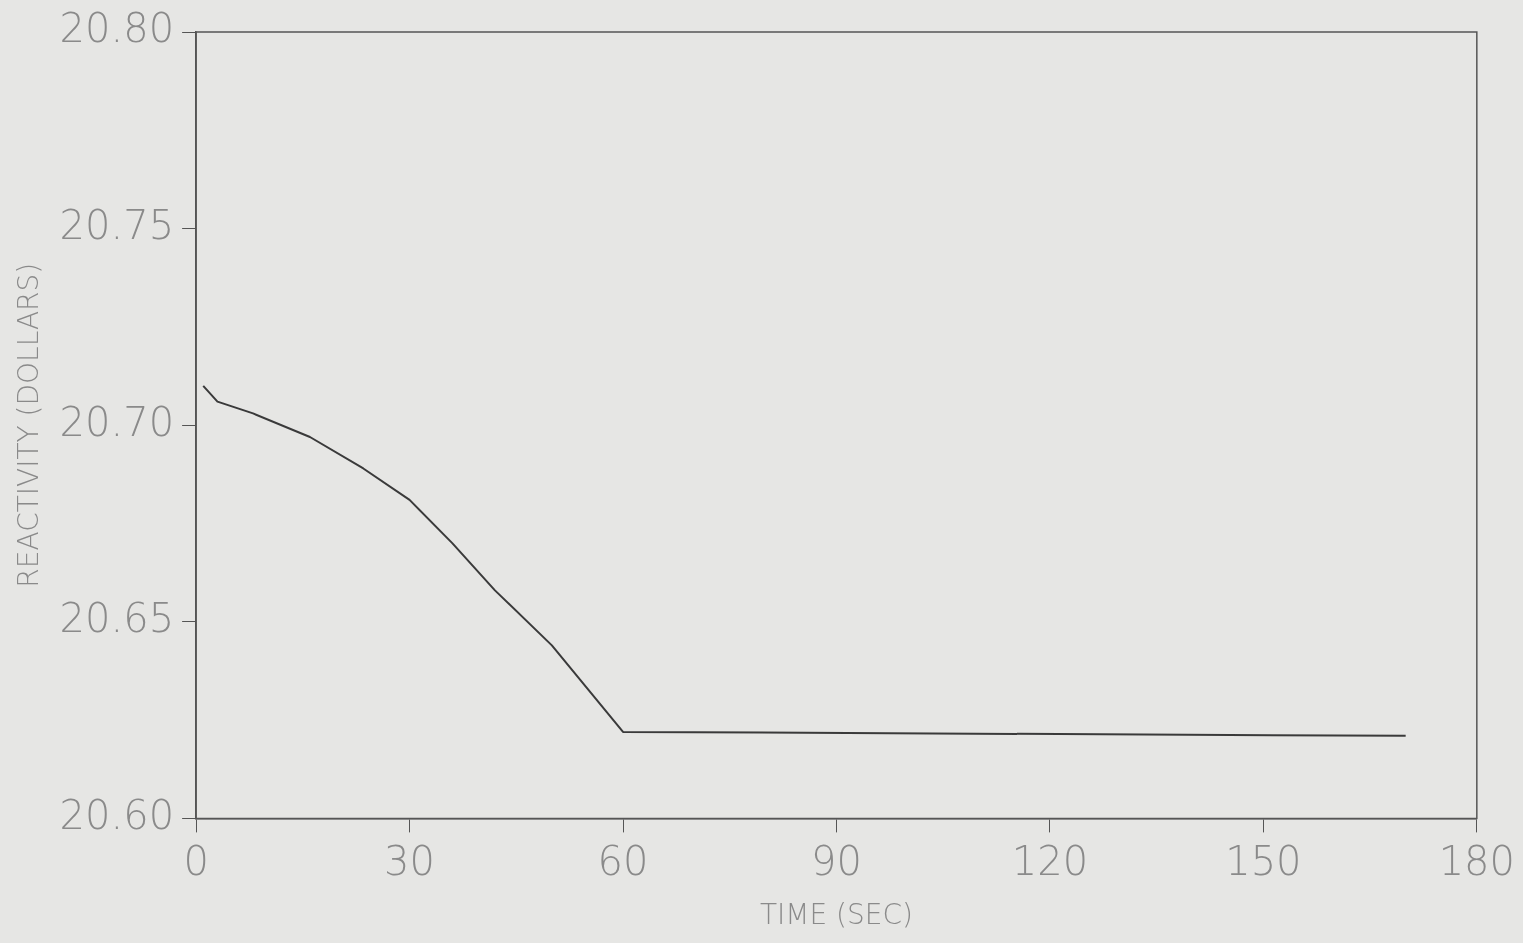 This screenshot has height=943, width=1523. Describe the element at coordinates (117, 814) in the screenshot. I see `y-tick-label: 20.60` at that location.